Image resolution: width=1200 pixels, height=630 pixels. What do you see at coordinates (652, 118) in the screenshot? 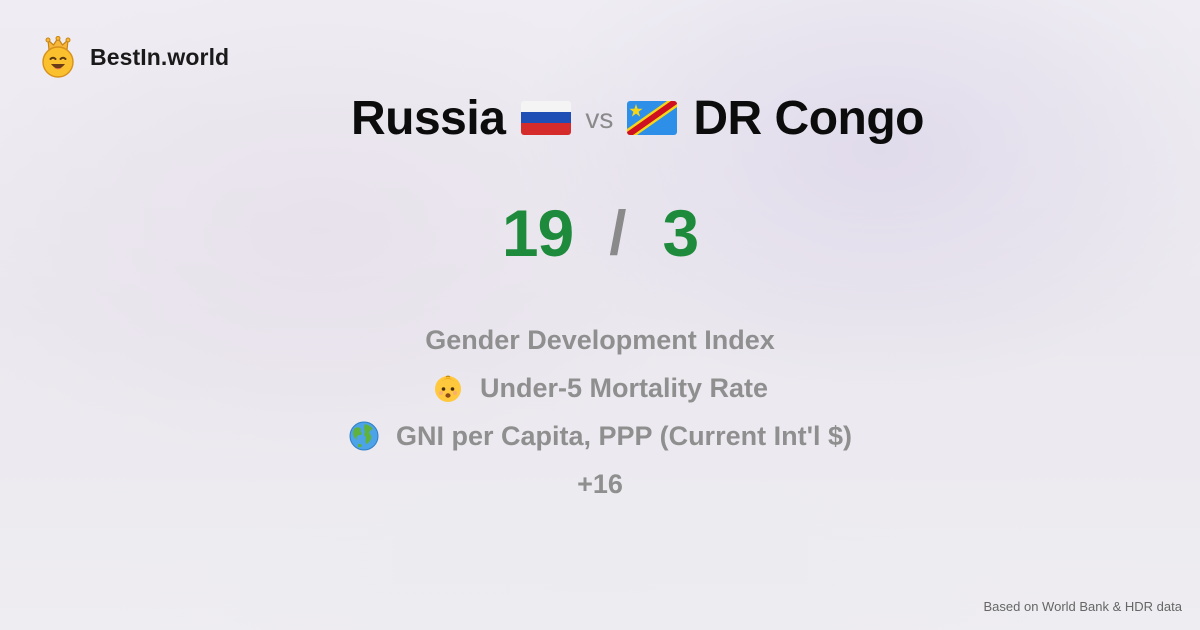
I see `dr-congo-flag-icon` at bounding box center [652, 118].